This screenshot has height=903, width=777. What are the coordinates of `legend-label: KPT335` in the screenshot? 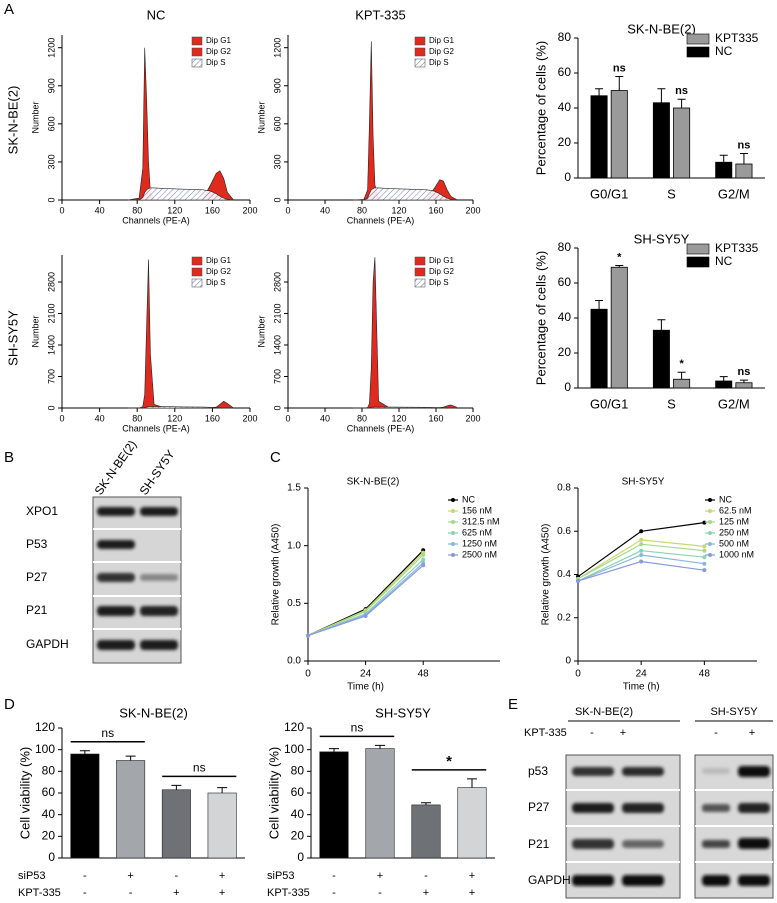 It's located at (737, 38).